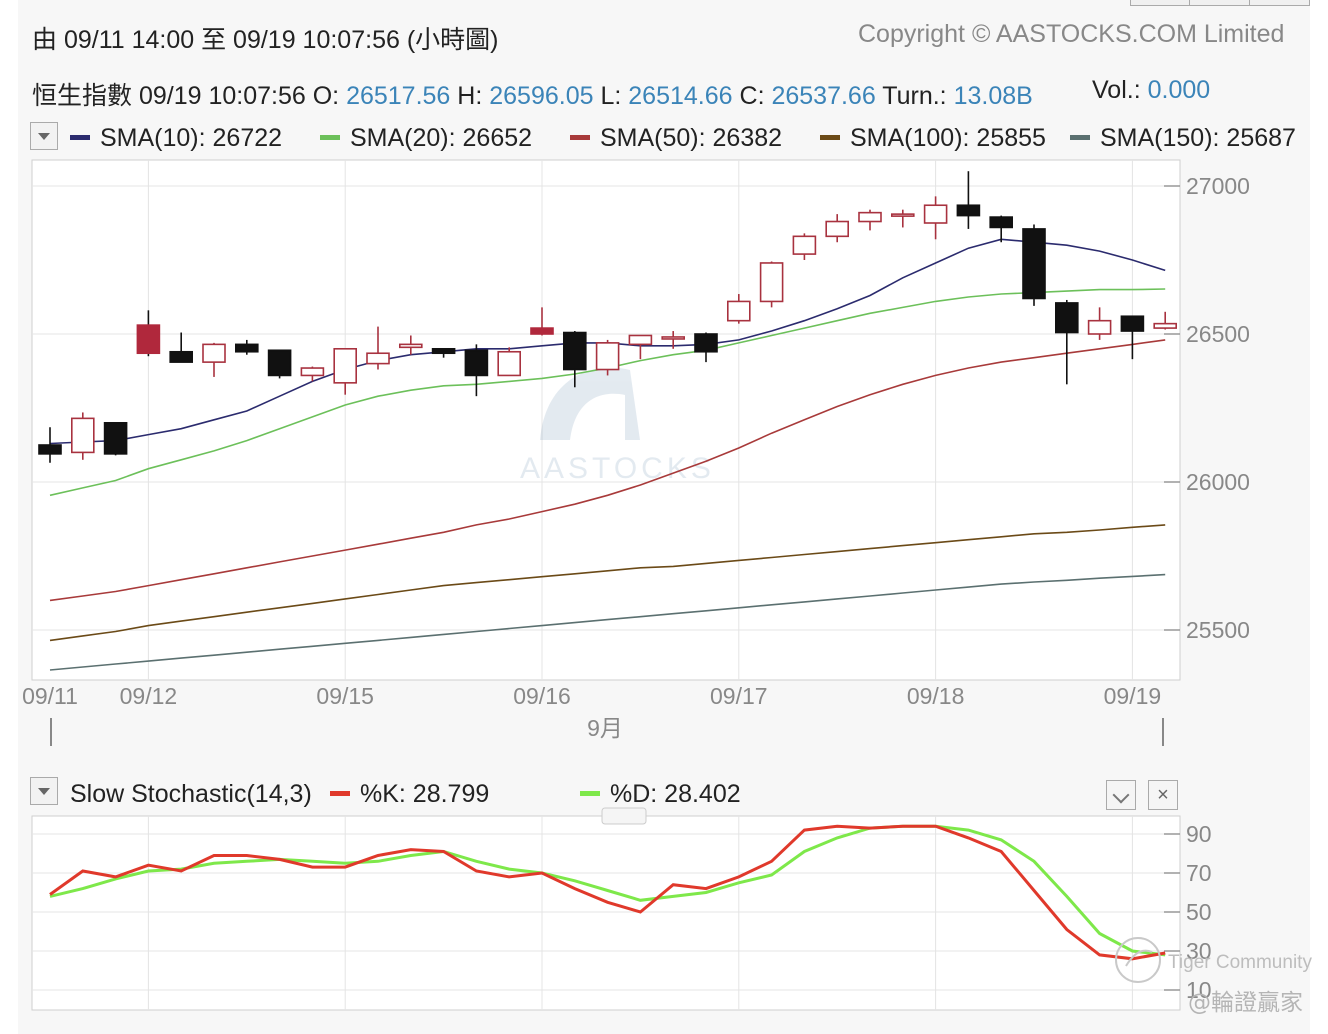  Describe the element at coordinates (330, 137) in the screenshot. I see `legend-swatch-sma20` at that location.